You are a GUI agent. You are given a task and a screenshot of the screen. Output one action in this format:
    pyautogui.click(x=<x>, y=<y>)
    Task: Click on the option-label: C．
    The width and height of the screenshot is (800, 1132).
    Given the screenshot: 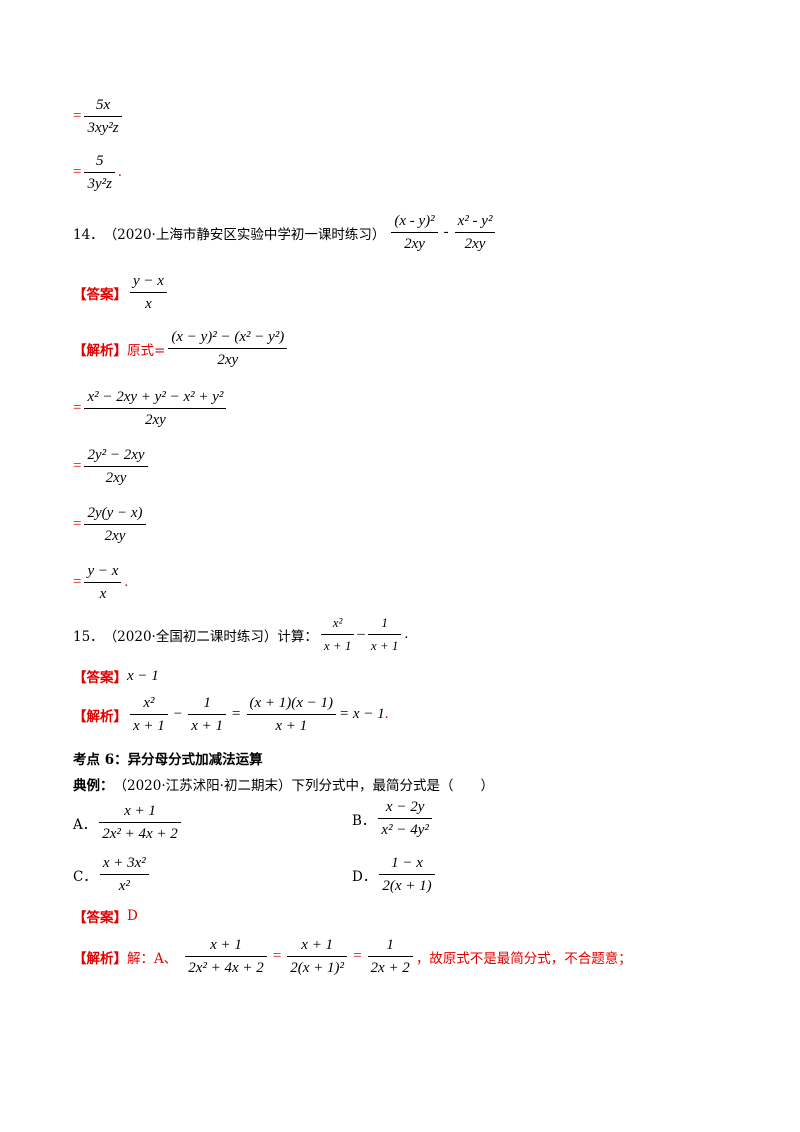 What is the action you would take?
    pyautogui.click(x=85, y=876)
    